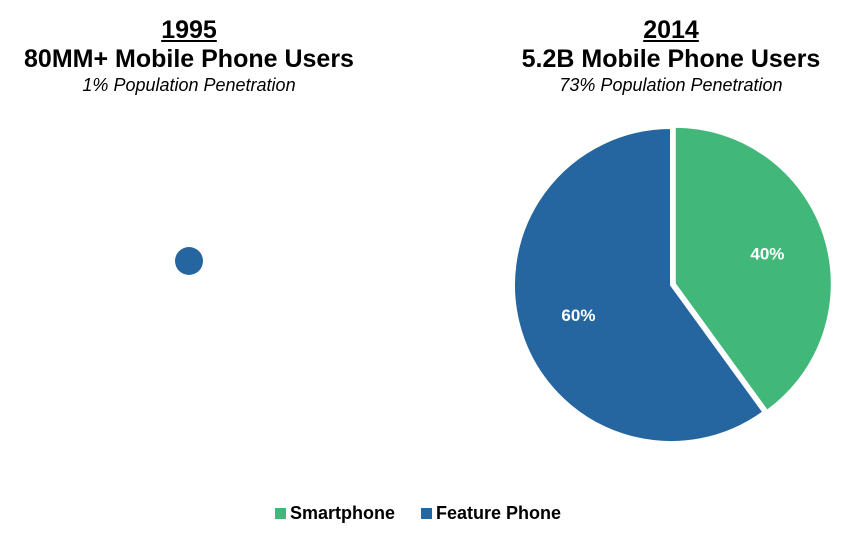 The height and width of the screenshot is (534, 857). Describe the element at coordinates (753, 269) in the screenshot. I see `pie-slice-smartphone` at that location.